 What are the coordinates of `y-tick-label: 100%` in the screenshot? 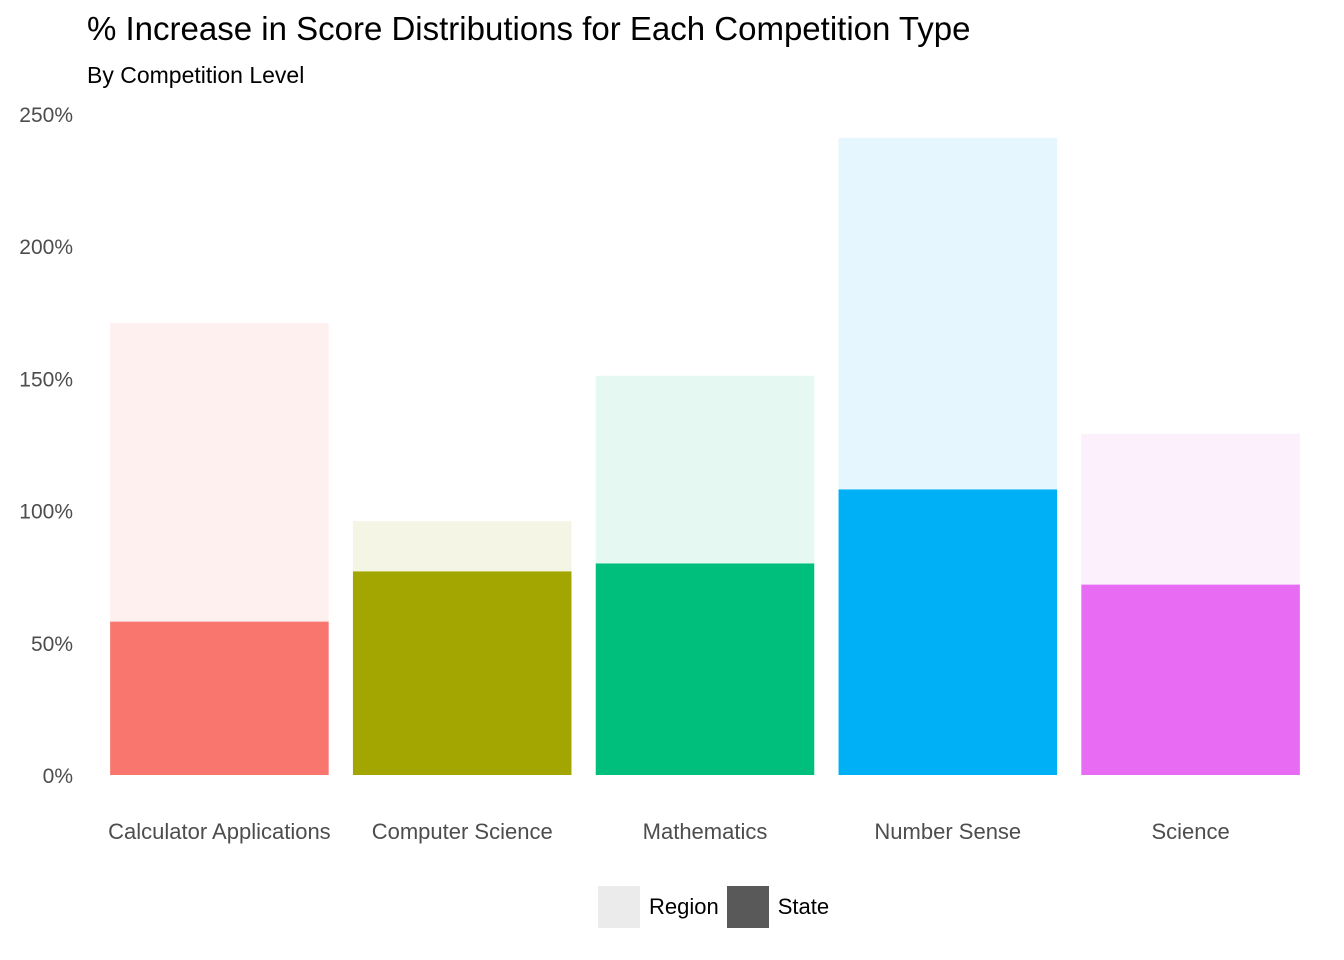 It's located at (46, 512).